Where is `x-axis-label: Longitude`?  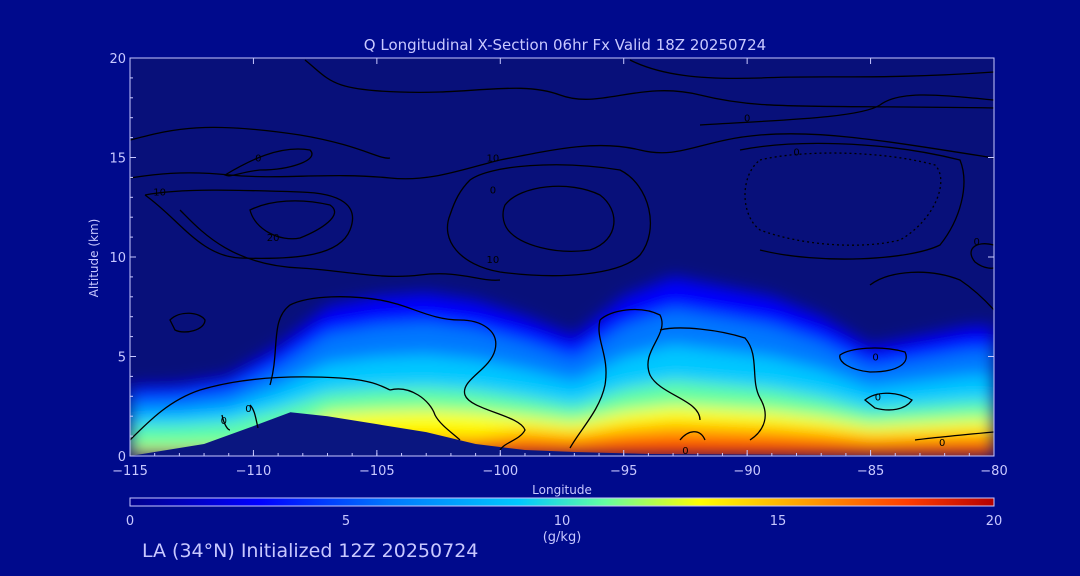
x-axis-label: Longitude is located at coordinates (562, 490).